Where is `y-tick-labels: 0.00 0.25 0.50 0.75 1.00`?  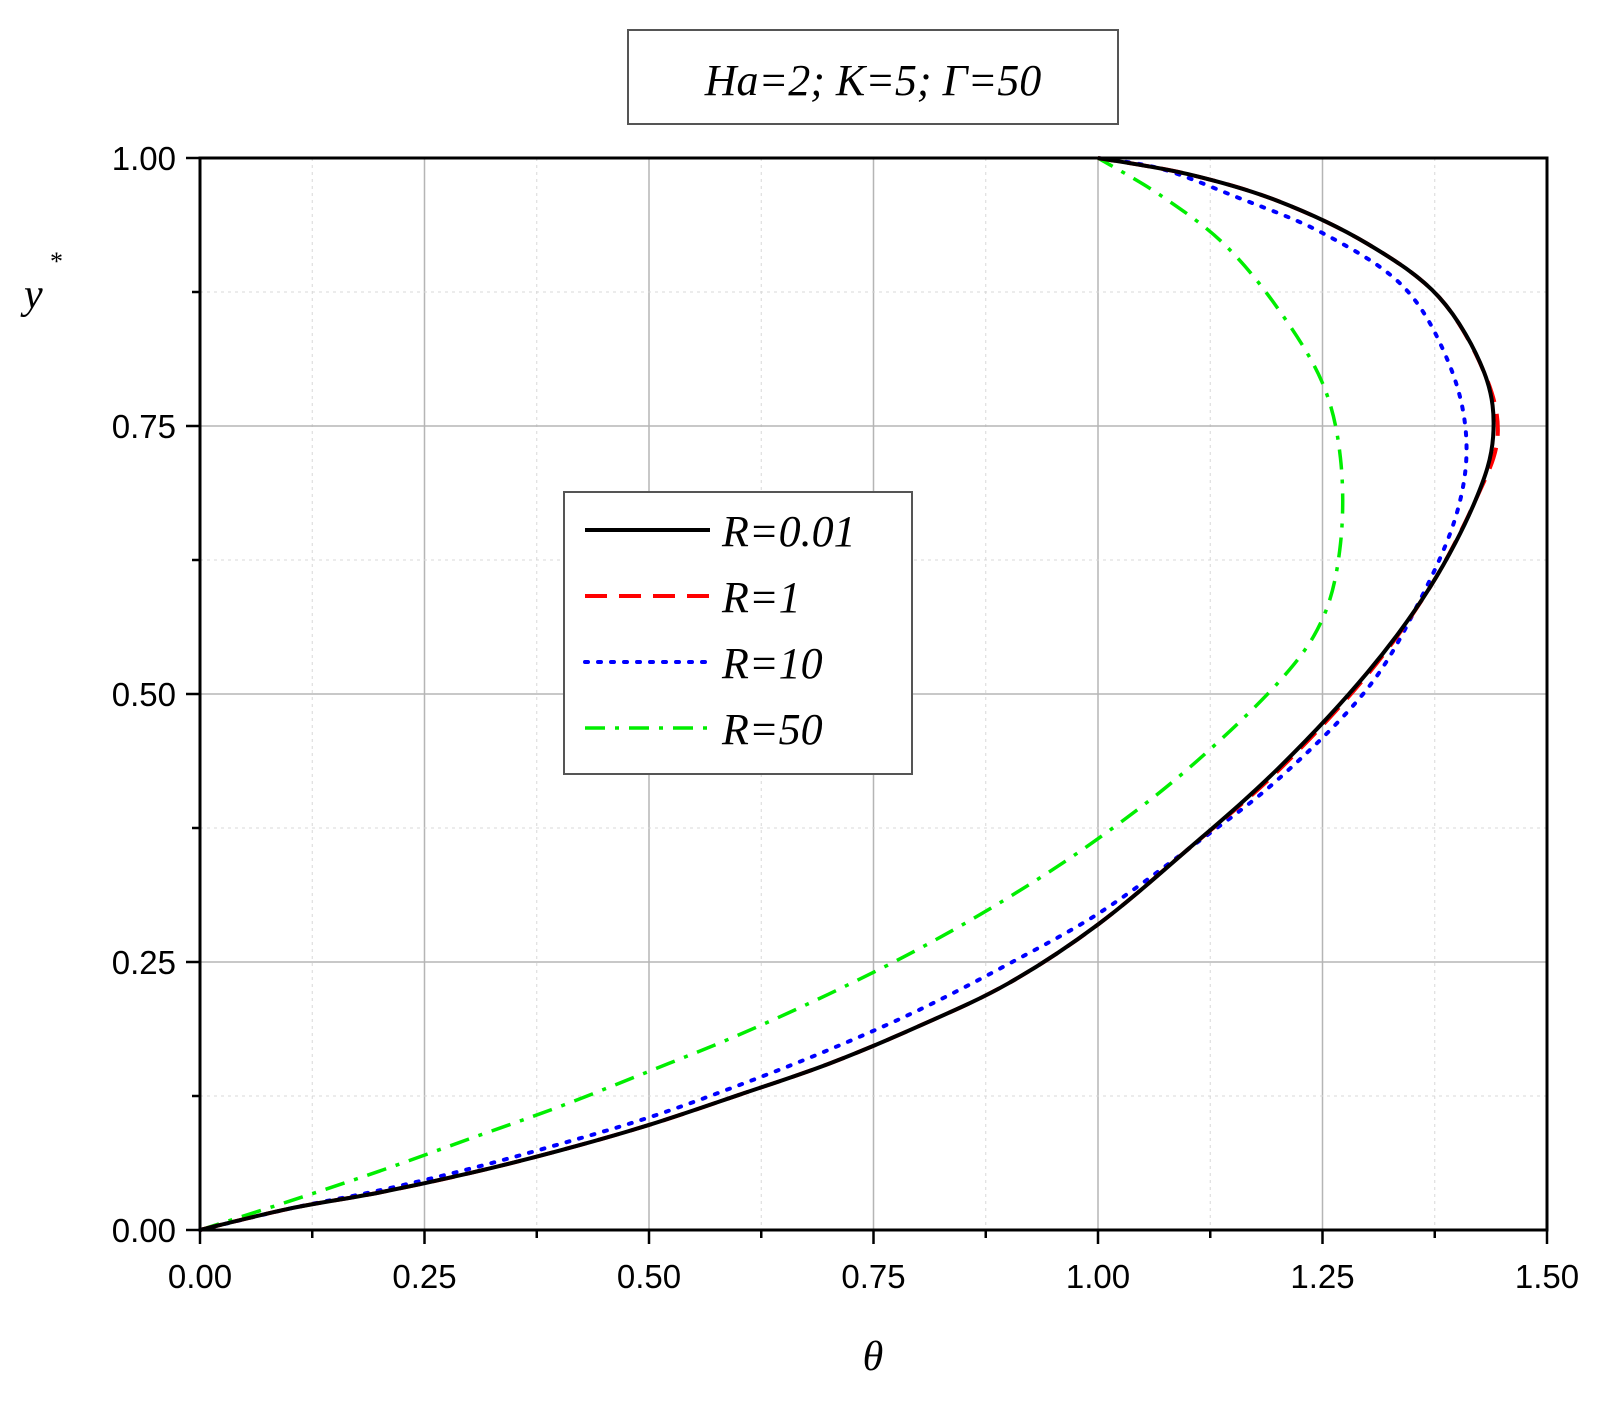 y-tick-labels: 0.00 0.25 0.50 0.75 1.00 is located at coordinates (144, 694).